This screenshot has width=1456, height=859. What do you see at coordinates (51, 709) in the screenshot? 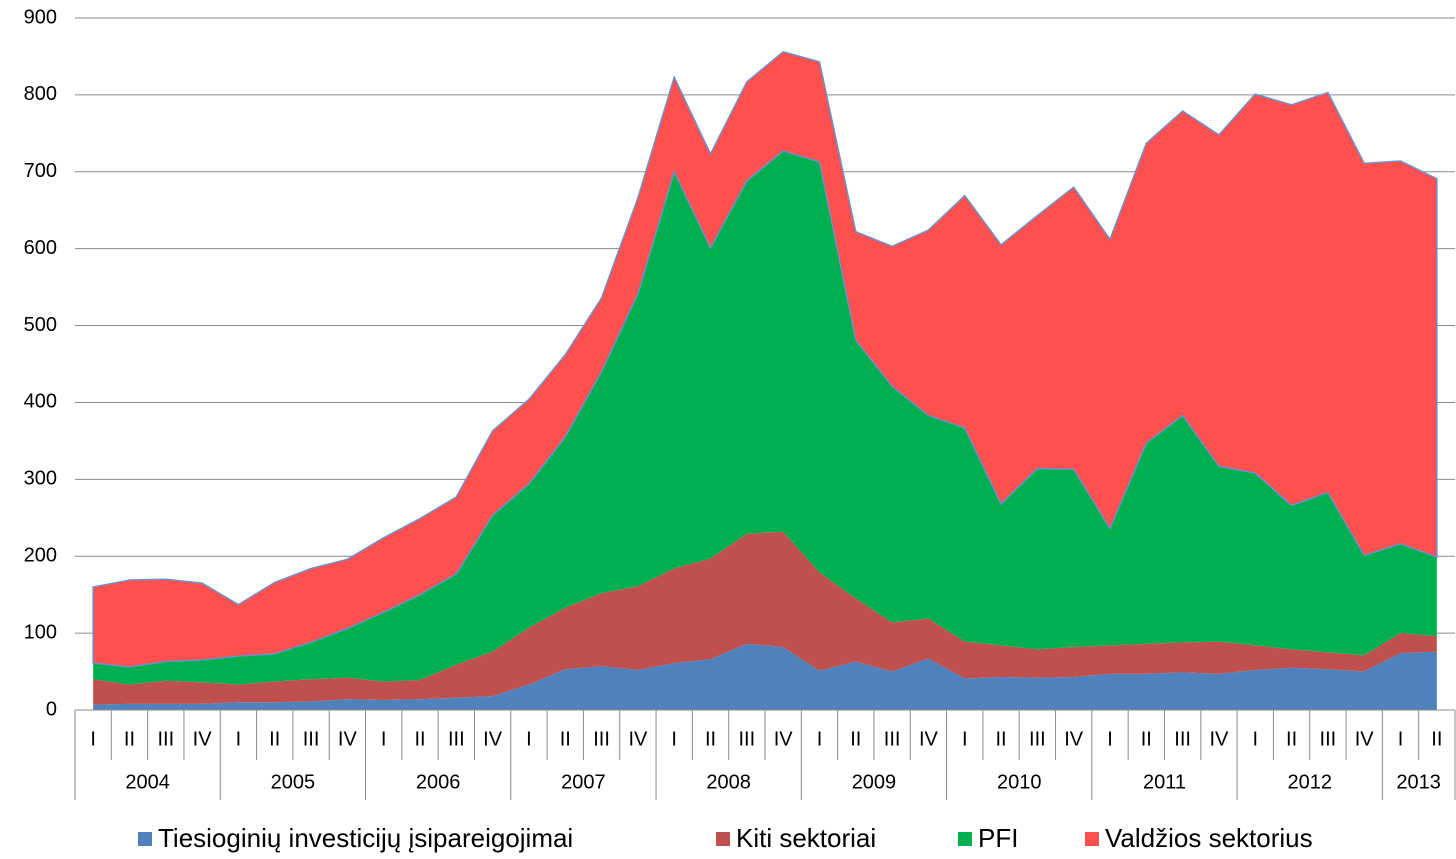
I see `y-tick-label: 0` at bounding box center [51, 709].